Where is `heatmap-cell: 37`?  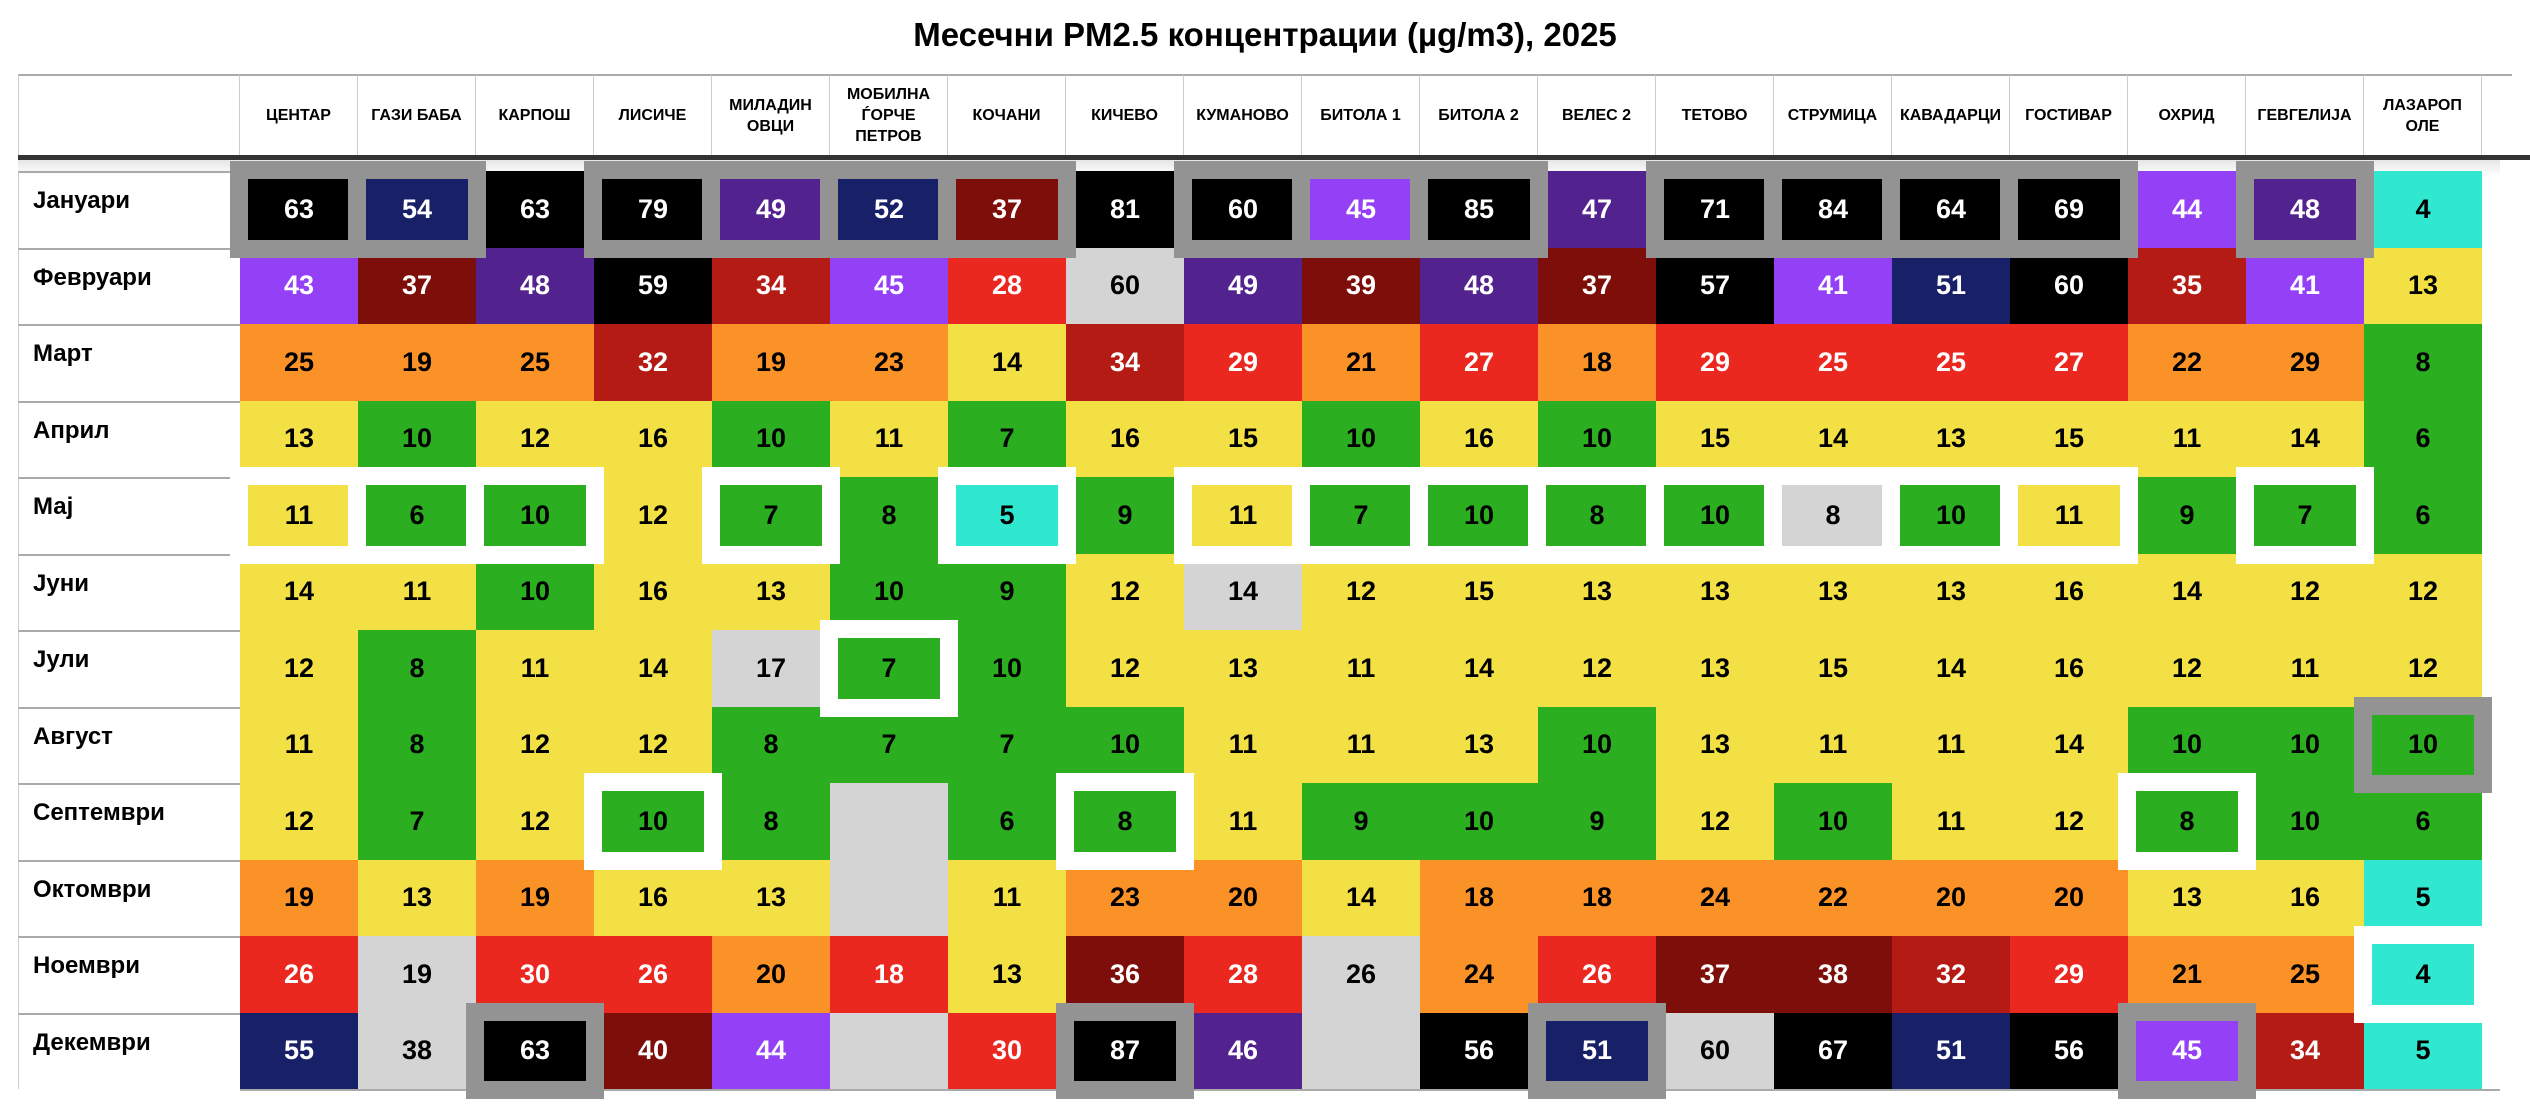 heatmap-cell: 37 is located at coordinates (417, 285).